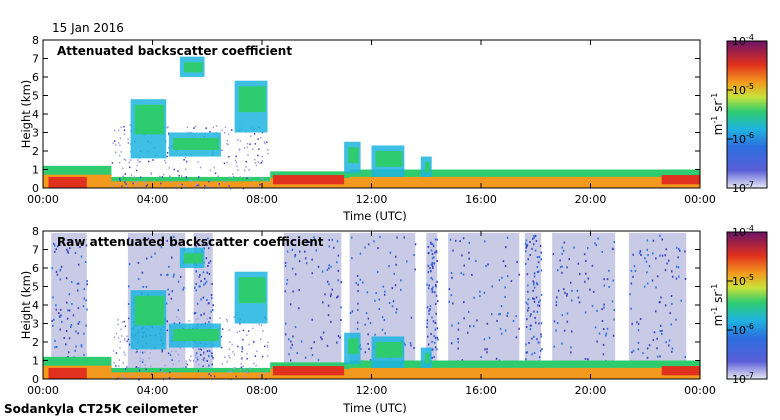 Image resolution: width=780 pixels, height=420 pixels. I want to click on x-axis-label: Time (UTC), so click(374, 408).